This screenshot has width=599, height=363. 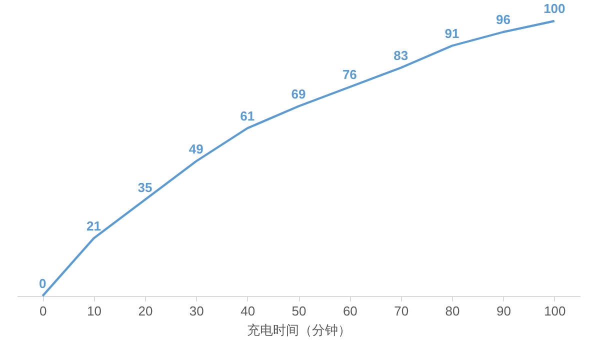 I want to click on x-axis-title: 充电时间（分钟）, so click(x=299, y=330).